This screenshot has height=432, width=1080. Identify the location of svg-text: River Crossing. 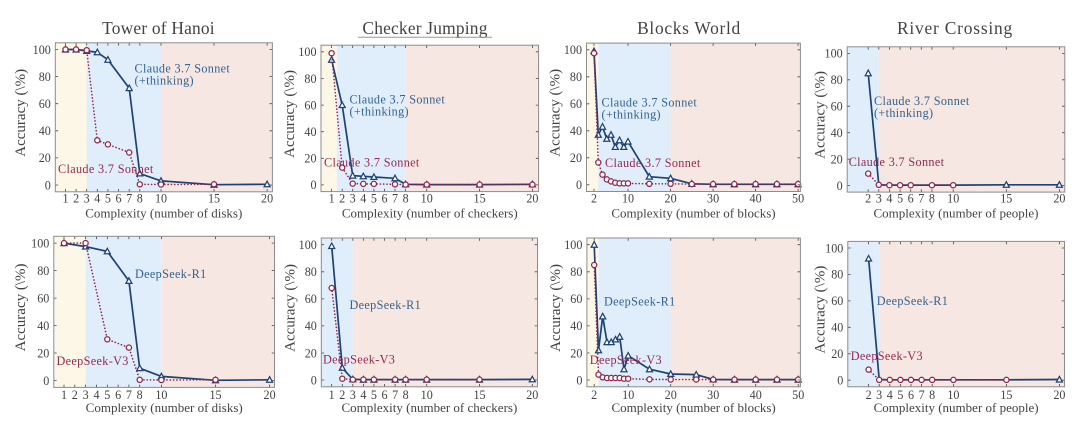
(955, 28).